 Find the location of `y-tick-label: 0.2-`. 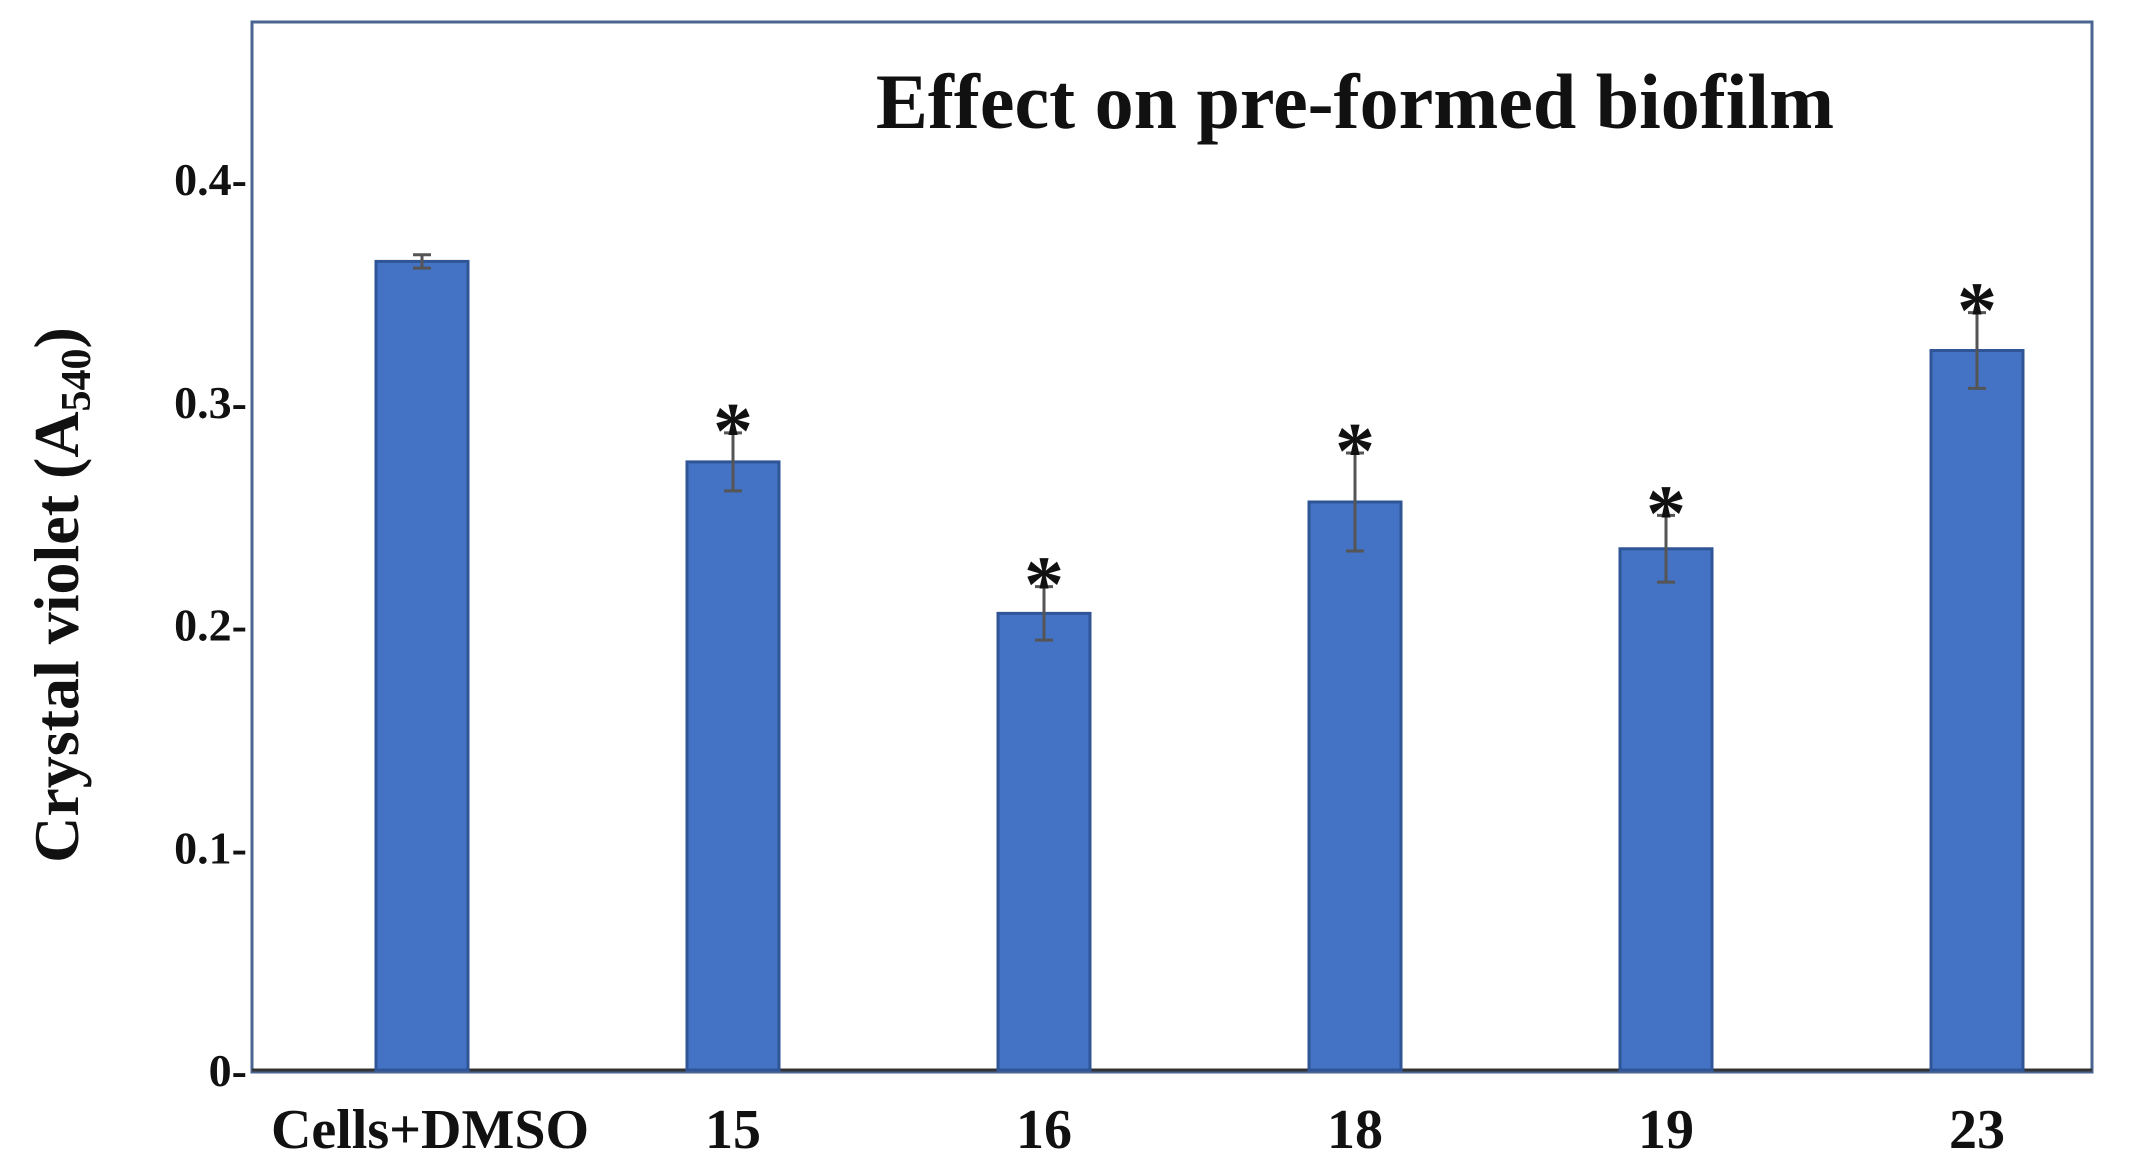

y-tick-label: 0.2- is located at coordinates (210, 625).